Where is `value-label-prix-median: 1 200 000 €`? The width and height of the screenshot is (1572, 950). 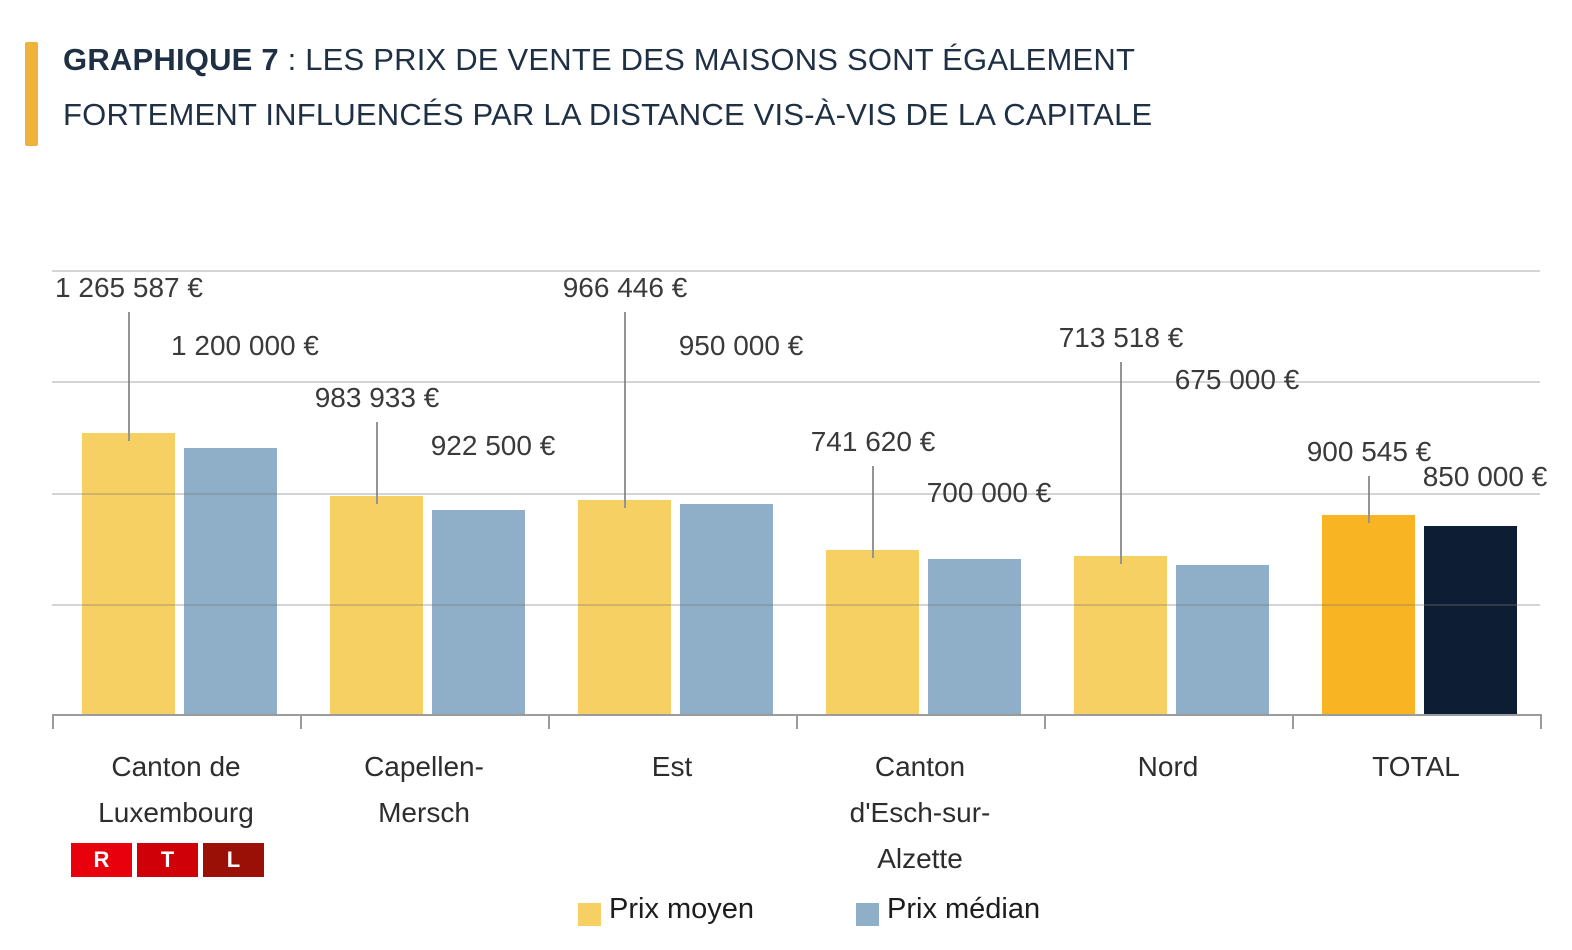
value-label-prix-median: 1 200 000 € is located at coordinates (245, 345).